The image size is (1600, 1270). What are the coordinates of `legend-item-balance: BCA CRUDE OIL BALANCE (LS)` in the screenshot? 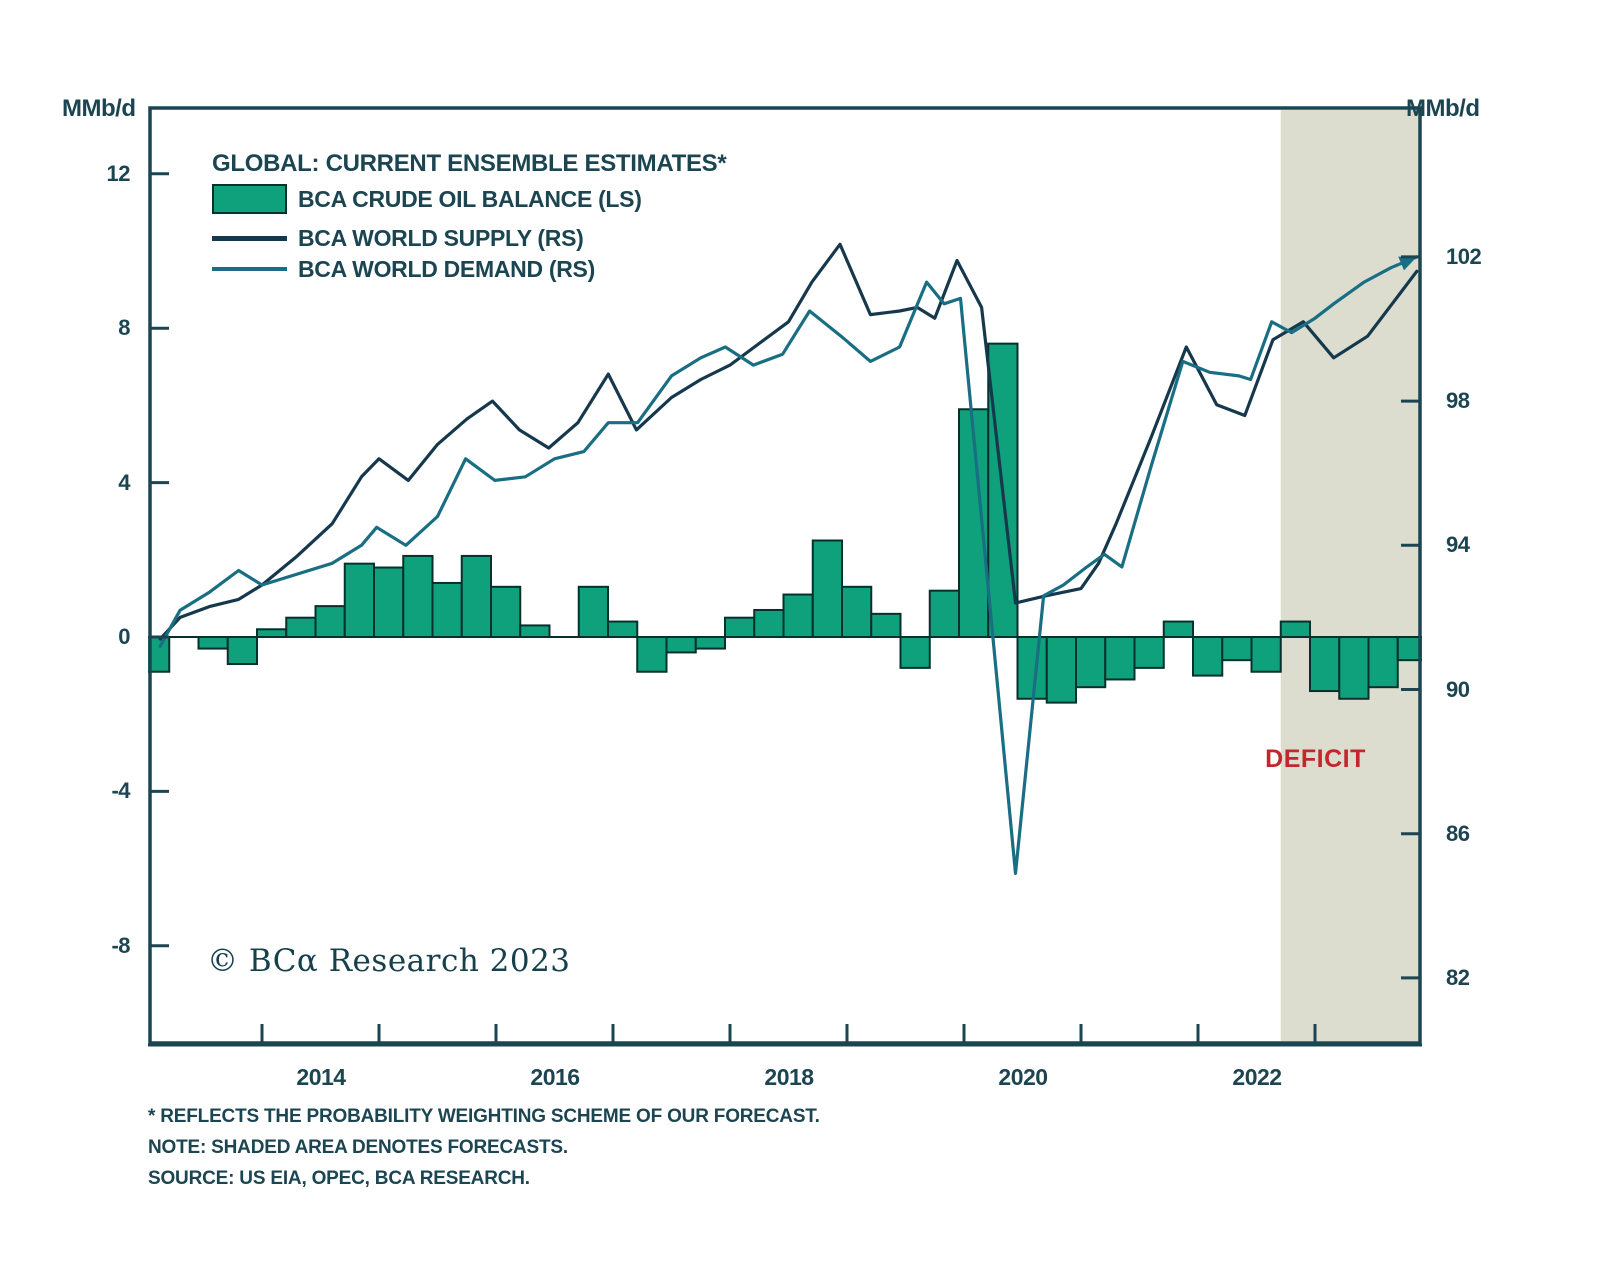 It's located at (427, 199).